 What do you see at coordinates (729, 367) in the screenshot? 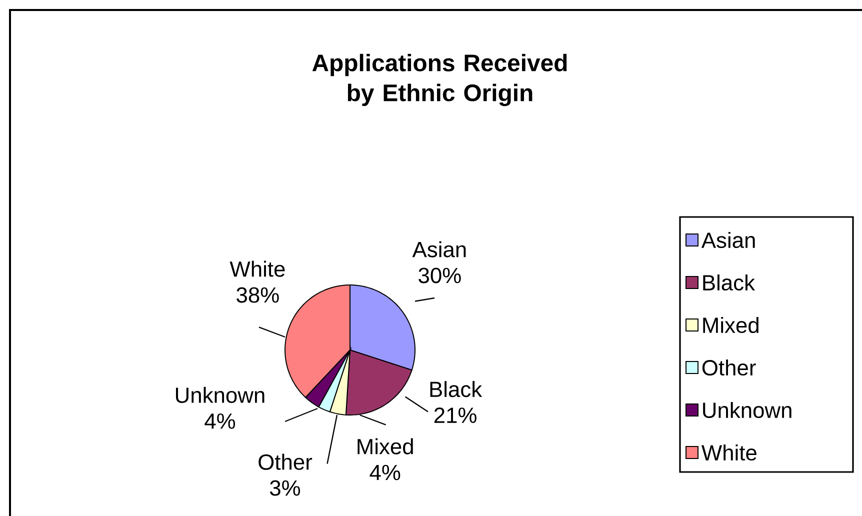
I see `legend-label: Other` at bounding box center [729, 367].